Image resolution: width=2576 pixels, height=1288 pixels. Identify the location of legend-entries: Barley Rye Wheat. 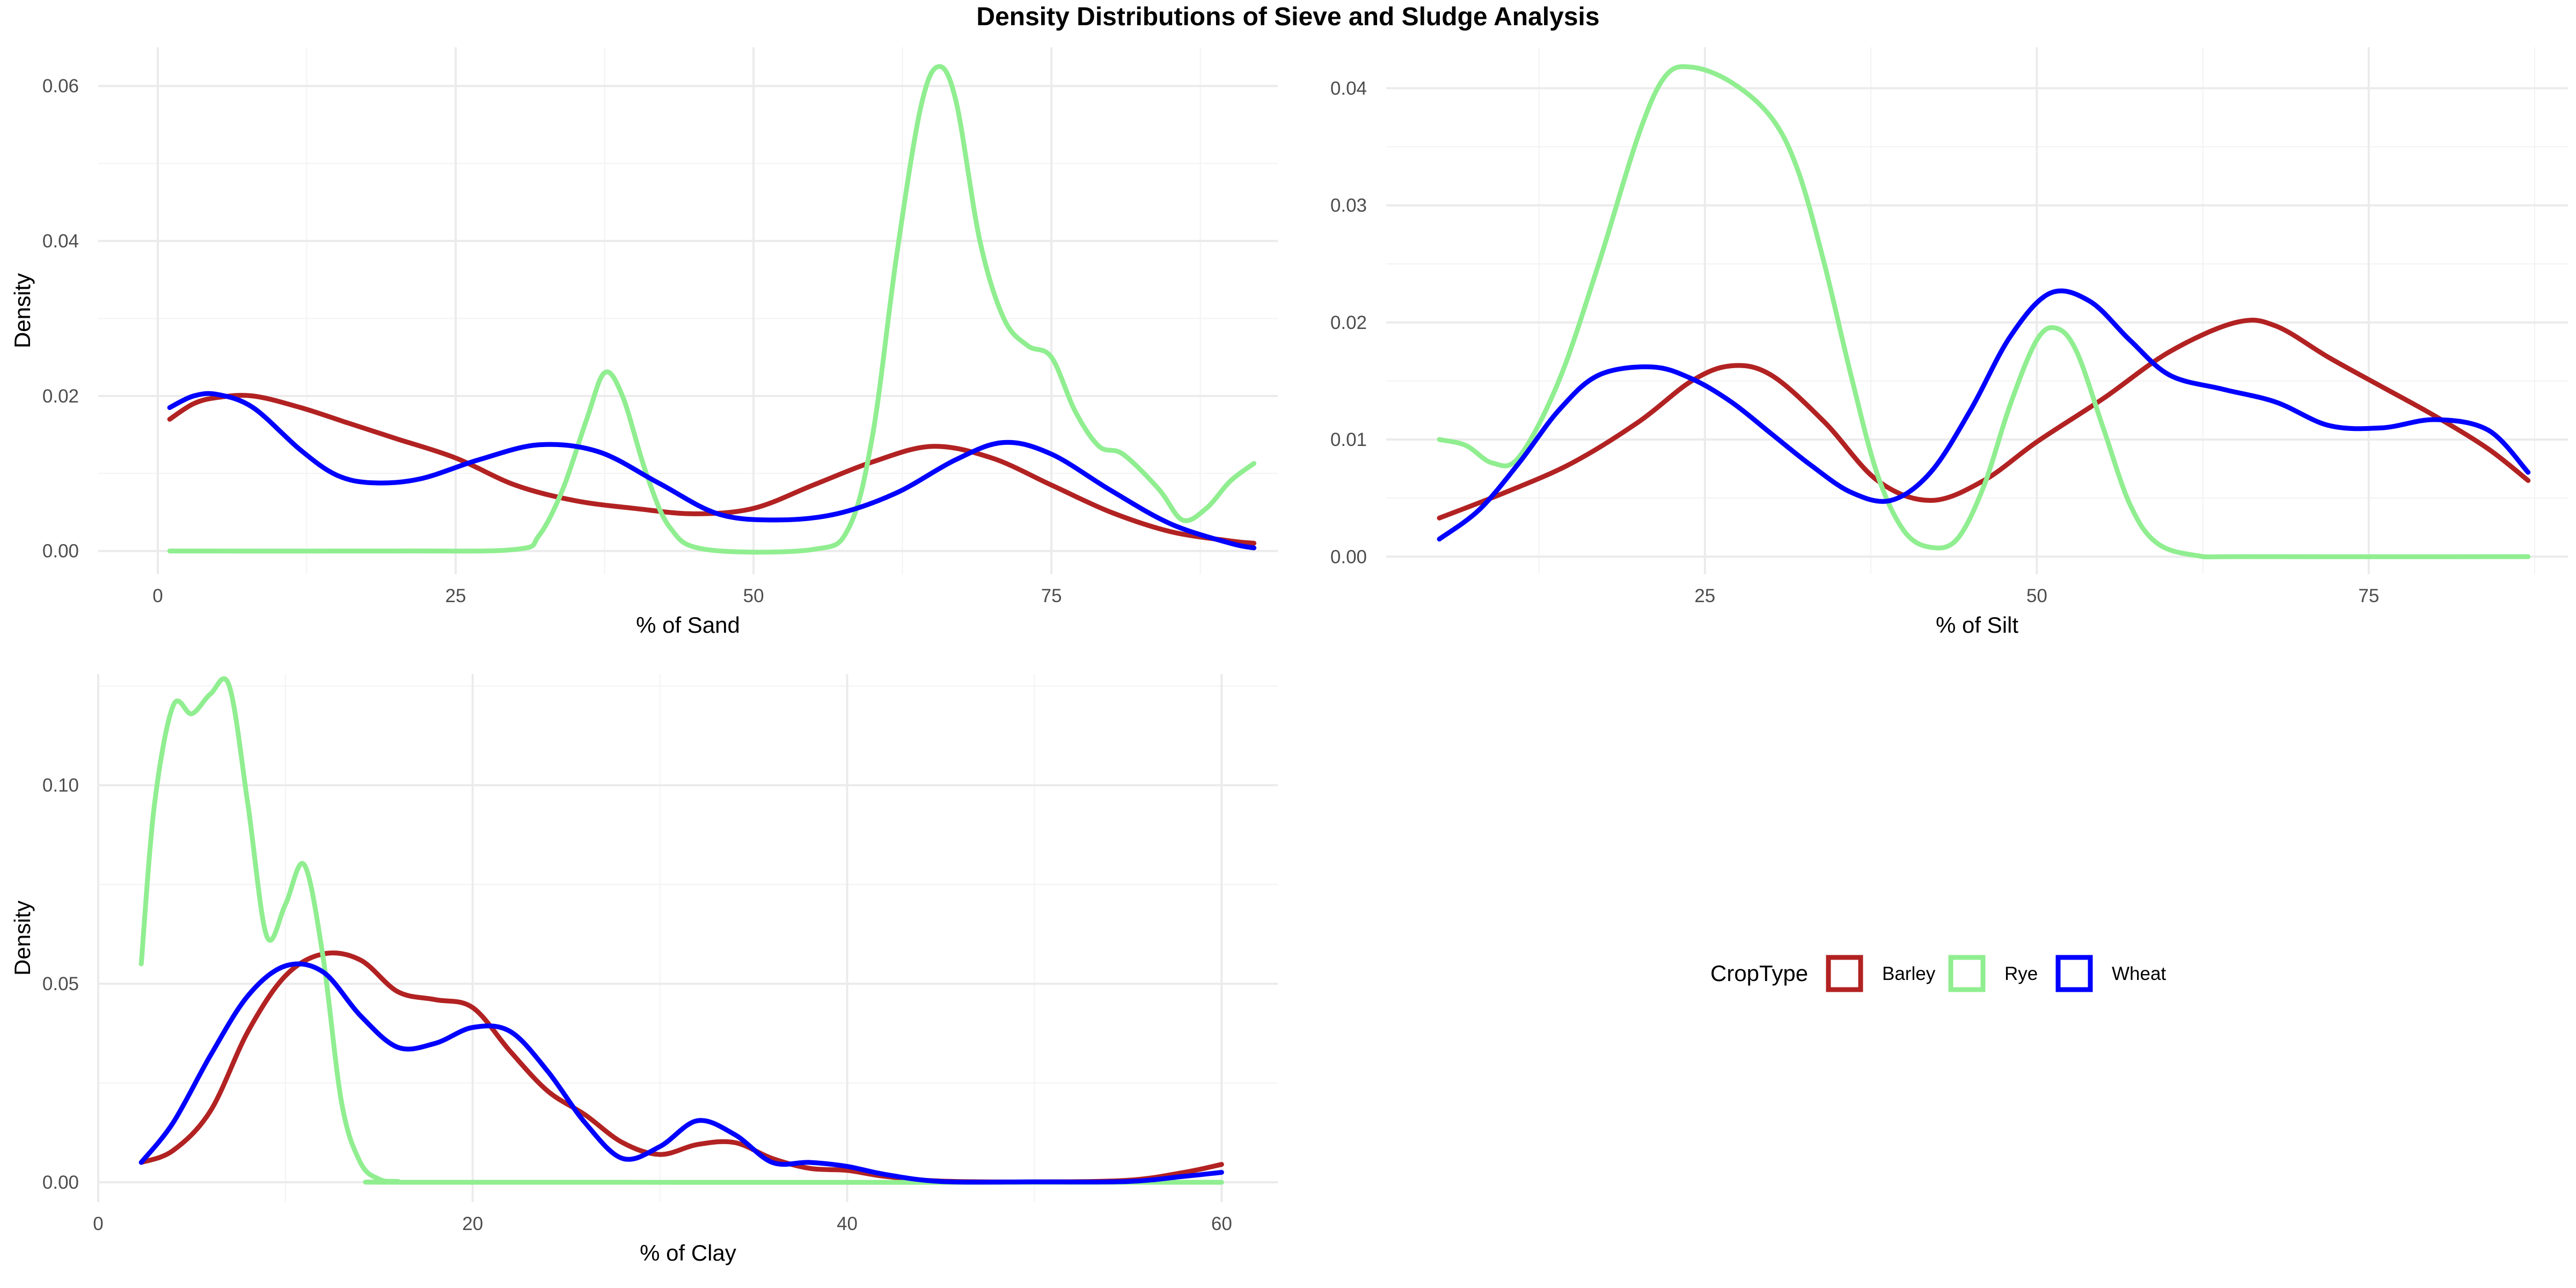
(1996, 973).